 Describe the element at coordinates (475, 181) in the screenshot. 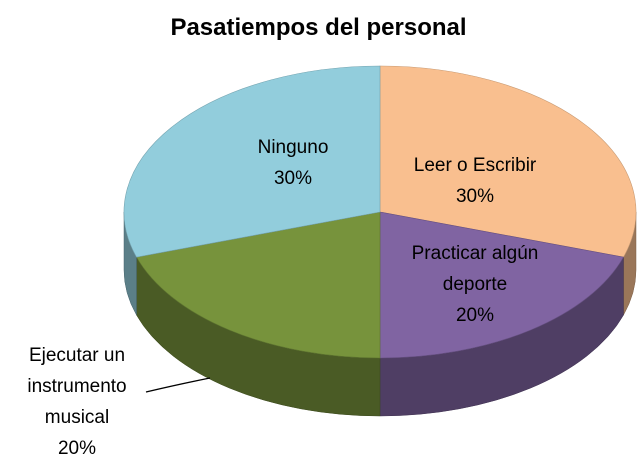

I see `slice-label: Leer o Escribir 30%` at that location.